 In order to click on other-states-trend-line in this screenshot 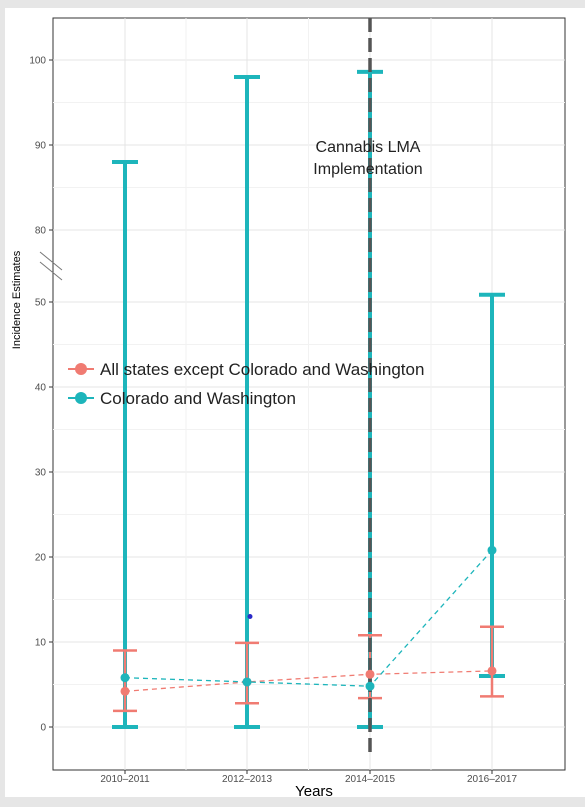, I will do `click(308, 681)`.